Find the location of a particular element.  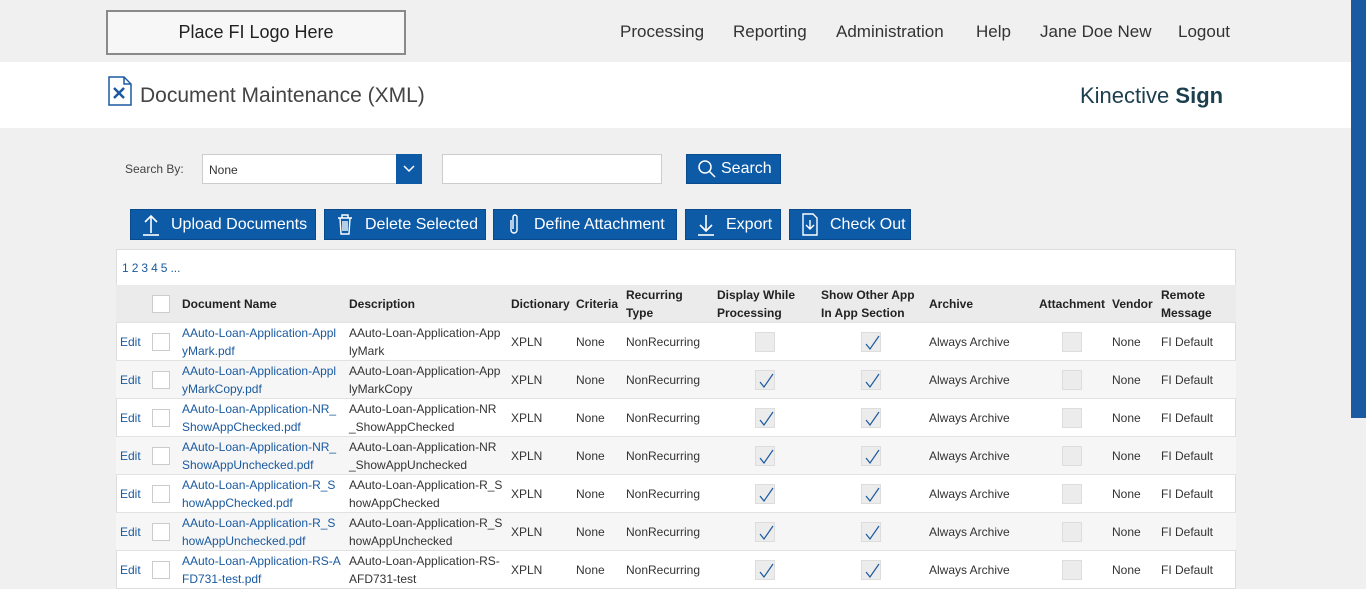

search-input is located at coordinates (552, 169).